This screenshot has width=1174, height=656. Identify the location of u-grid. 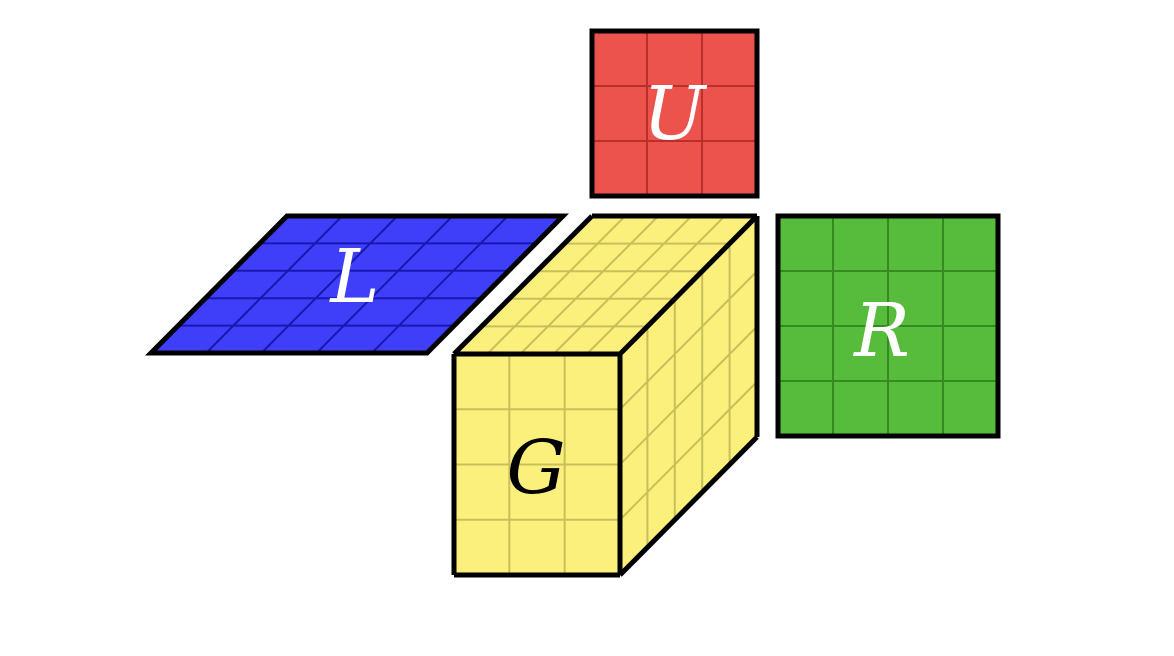
(674, 113).